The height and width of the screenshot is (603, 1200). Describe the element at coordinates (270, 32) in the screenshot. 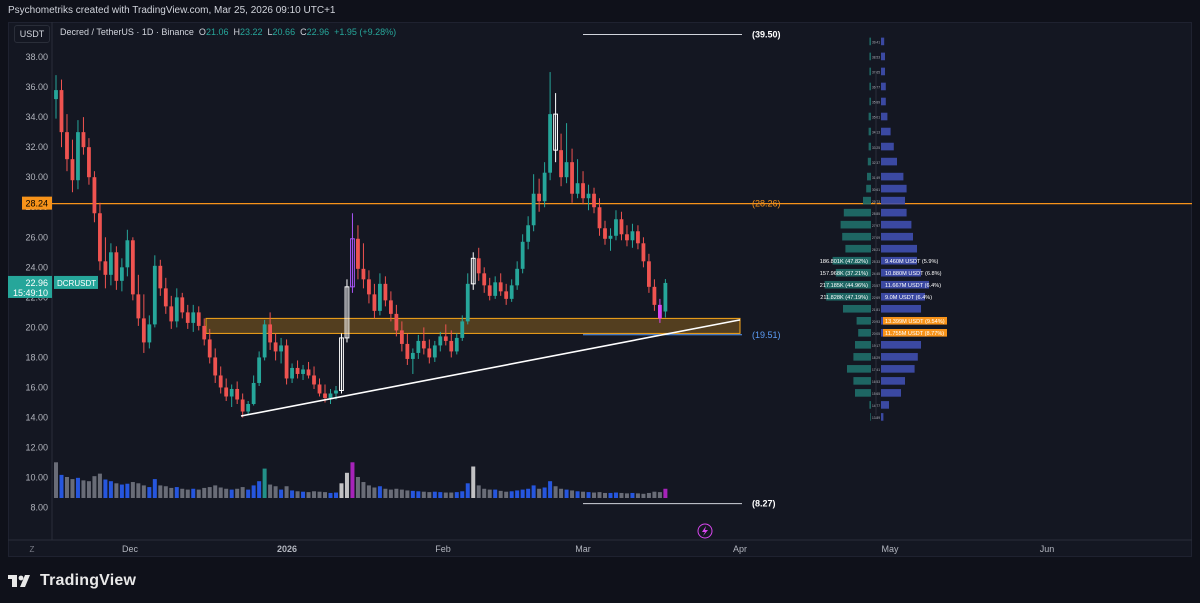

I see `low-label: L` at that location.